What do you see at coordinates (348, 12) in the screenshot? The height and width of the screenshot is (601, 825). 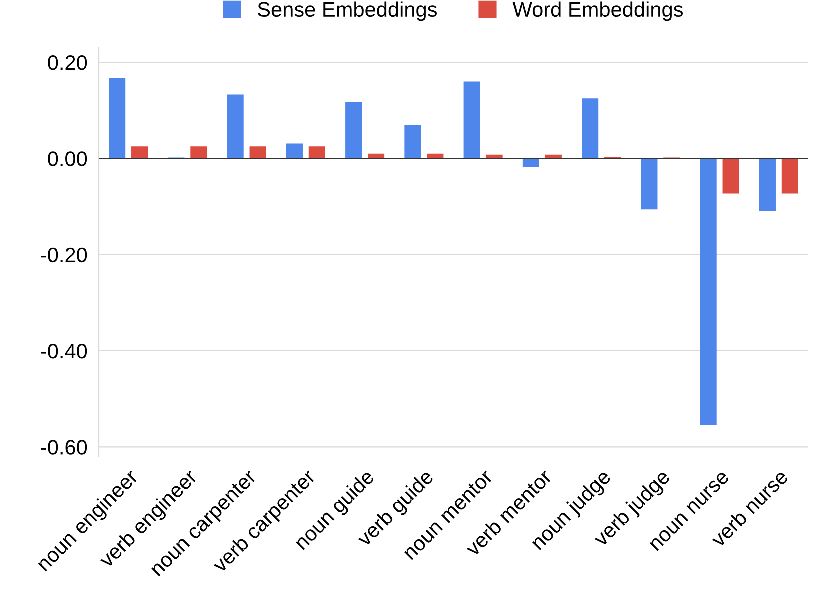 I see `legend-label: Sense Embeddings` at bounding box center [348, 12].